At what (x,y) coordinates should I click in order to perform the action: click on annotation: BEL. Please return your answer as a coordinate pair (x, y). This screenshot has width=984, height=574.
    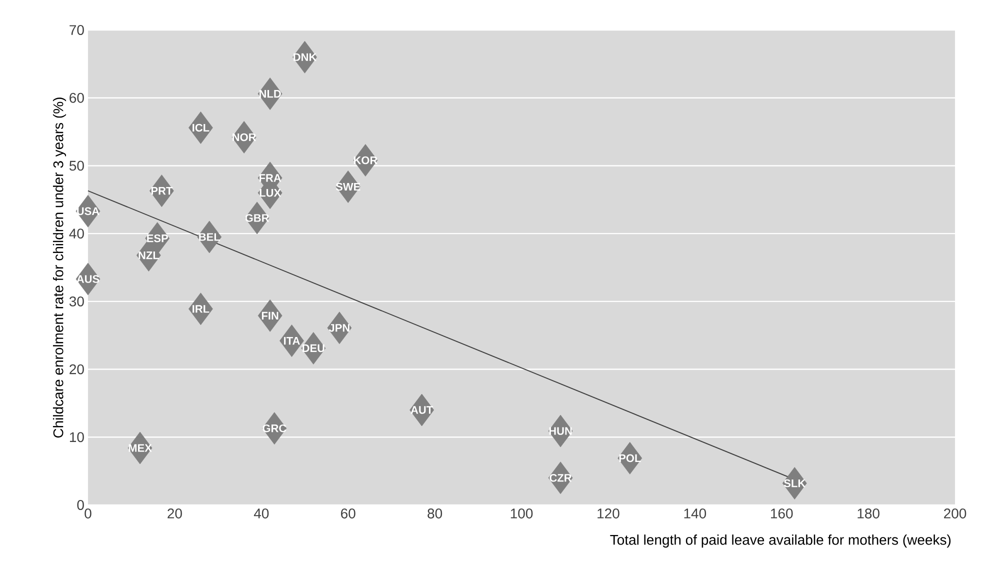
    Looking at the image, I should click on (209, 237).